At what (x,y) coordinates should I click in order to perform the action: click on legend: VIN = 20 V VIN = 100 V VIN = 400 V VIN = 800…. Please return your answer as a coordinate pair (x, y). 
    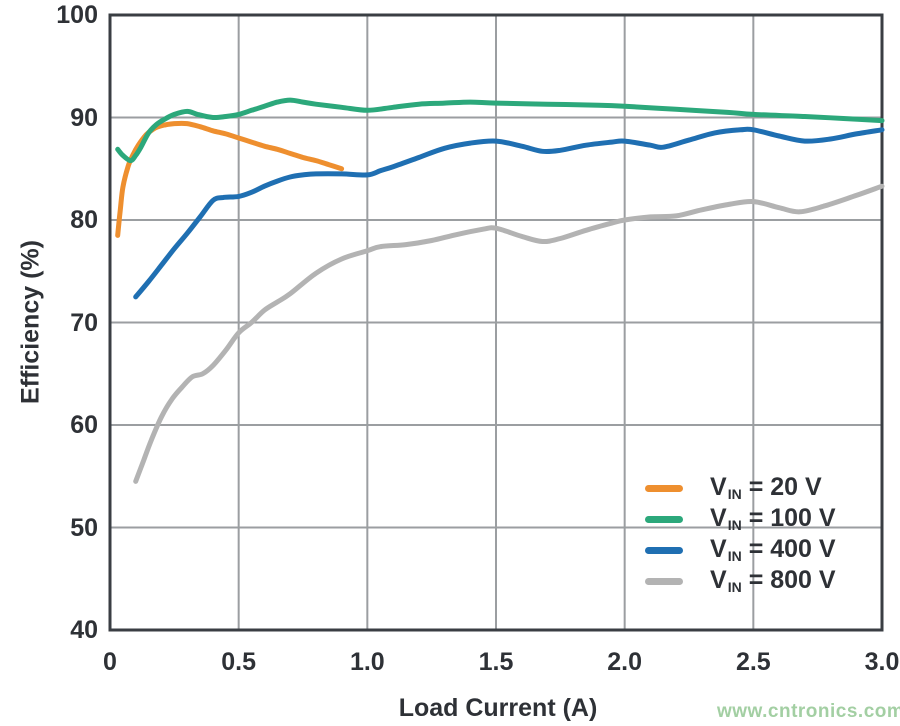
    Looking at the image, I should click on (740, 535).